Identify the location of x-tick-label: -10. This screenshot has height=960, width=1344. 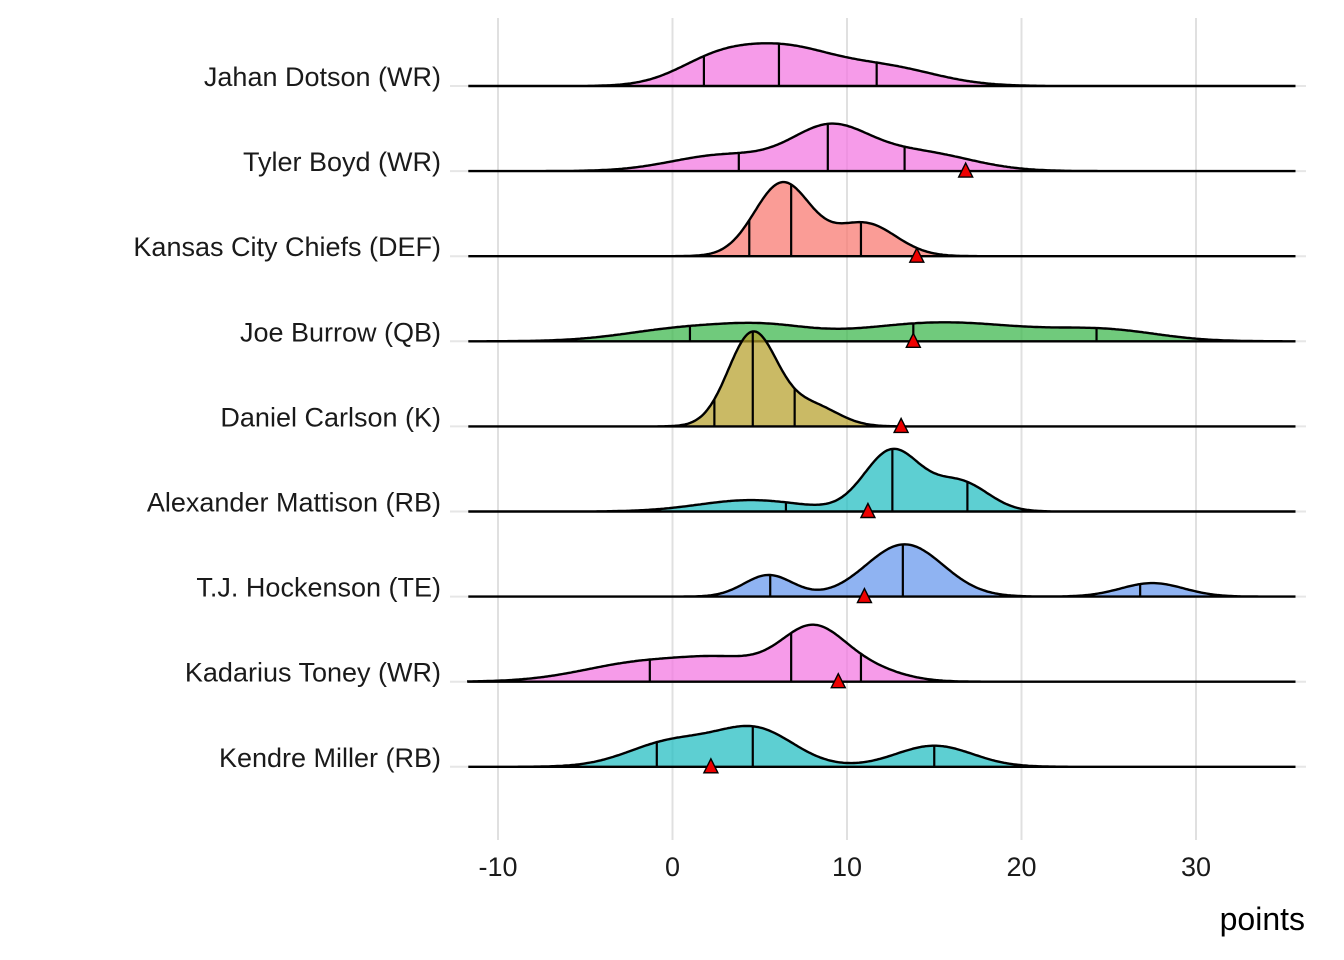
(497, 867).